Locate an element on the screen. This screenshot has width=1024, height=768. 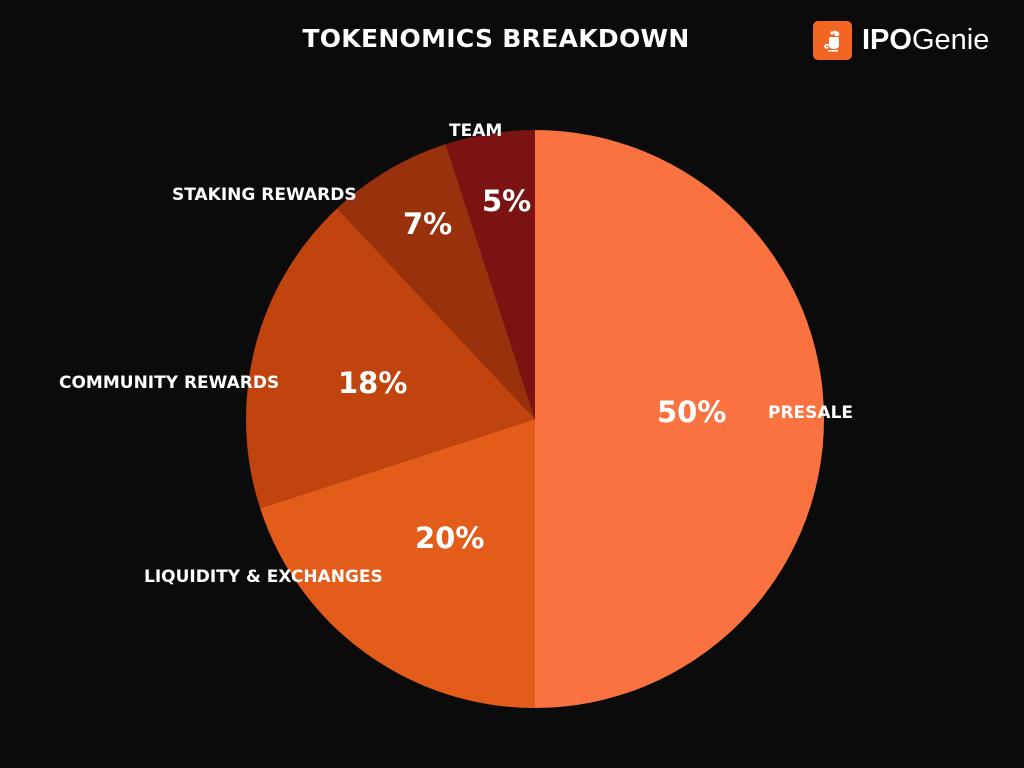
ipogenie-logo: IPOGenie is located at coordinates (901, 40).